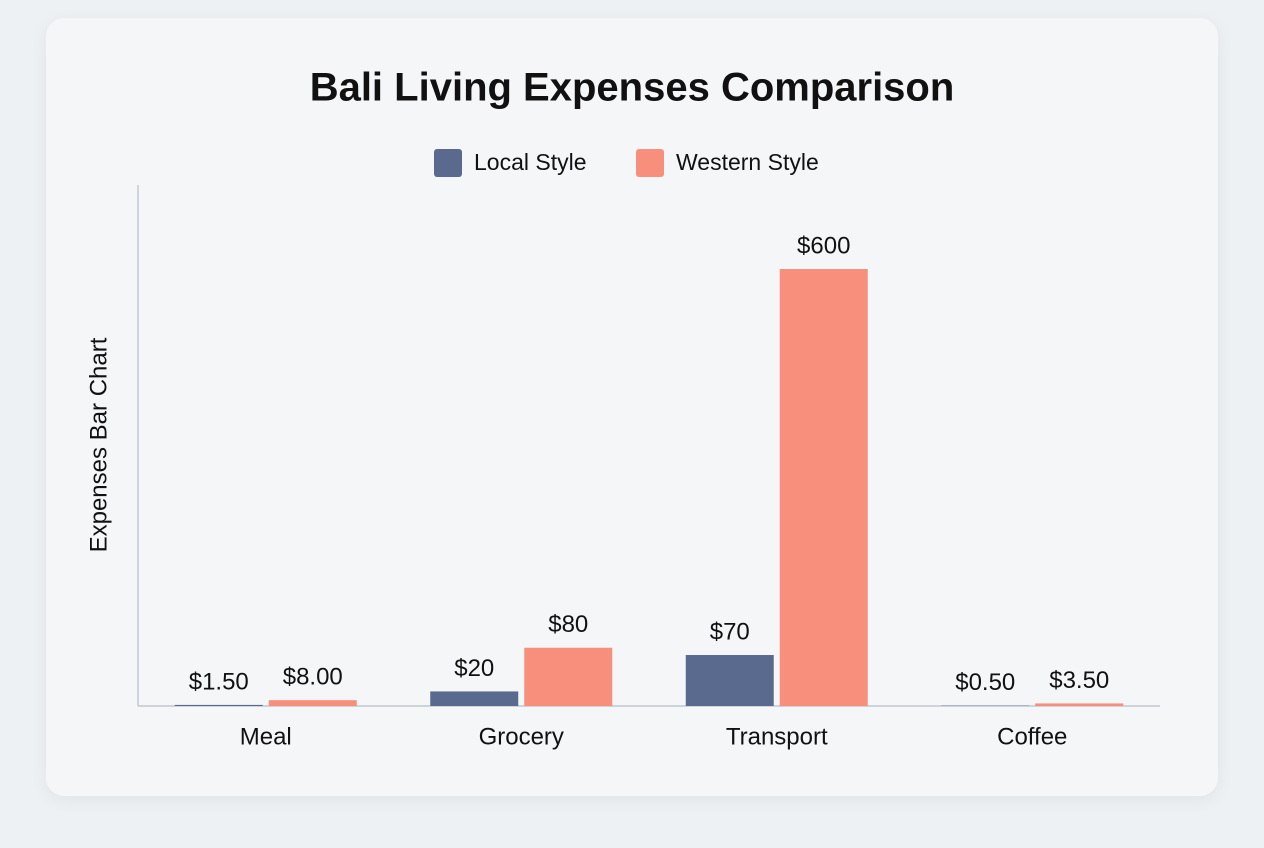 The width and height of the screenshot is (1264, 848). I want to click on data-label: $8.00, so click(313, 677).